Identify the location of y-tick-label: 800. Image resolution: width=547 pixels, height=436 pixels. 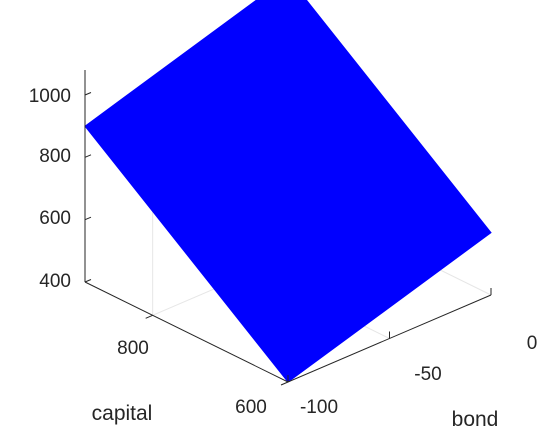
(133, 348).